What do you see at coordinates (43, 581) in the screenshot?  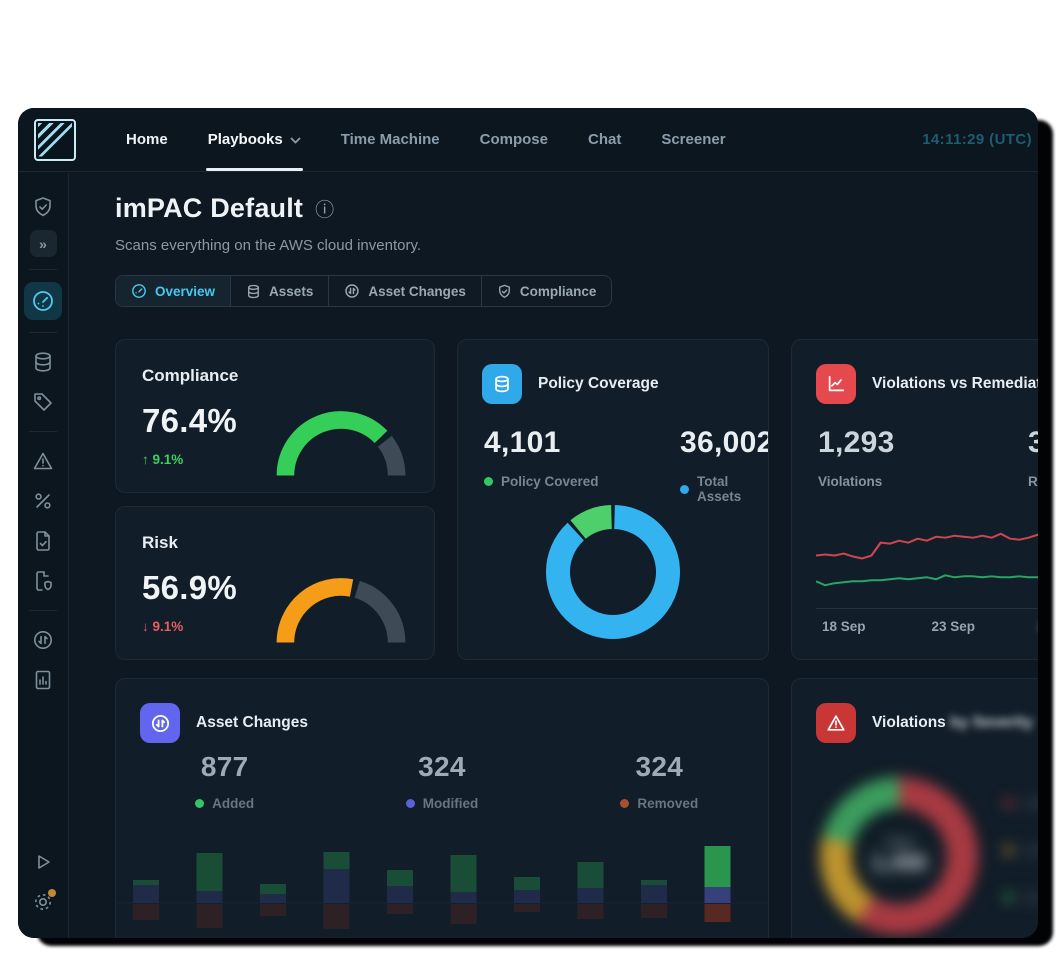 I see `file-shield-icon` at bounding box center [43, 581].